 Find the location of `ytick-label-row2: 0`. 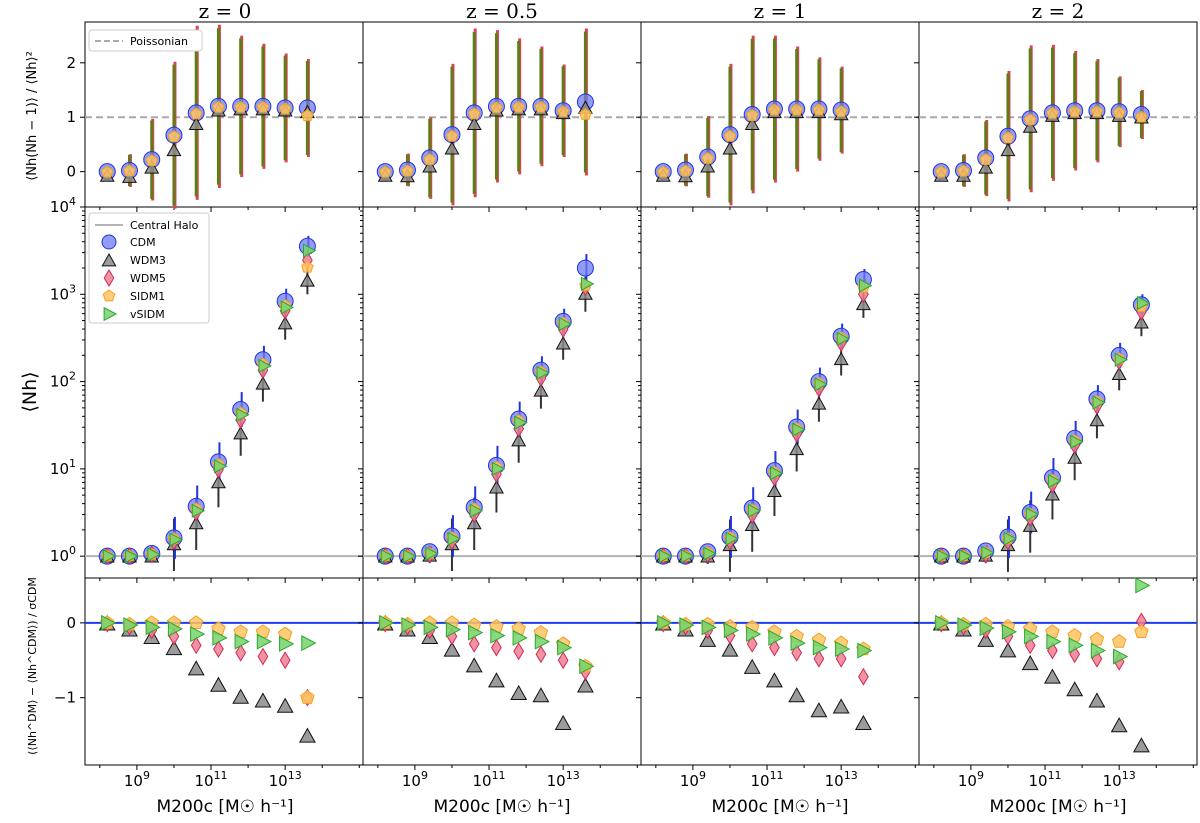

ytick-label-row2: 0 is located at coordinates (71, 623).